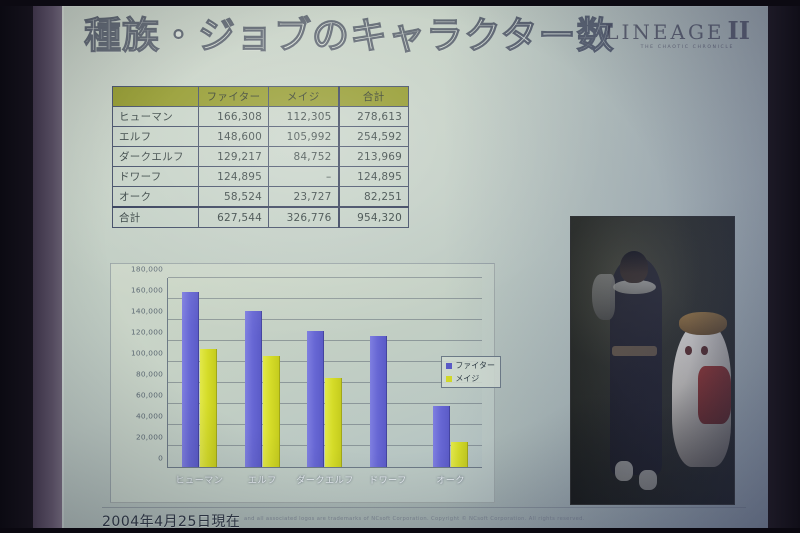 The height and width of the screenshot is (533, 800). Describe the element at coordinates (147, 311) in the screenshot. I see `chart-y-tick: 140,000` at that location.